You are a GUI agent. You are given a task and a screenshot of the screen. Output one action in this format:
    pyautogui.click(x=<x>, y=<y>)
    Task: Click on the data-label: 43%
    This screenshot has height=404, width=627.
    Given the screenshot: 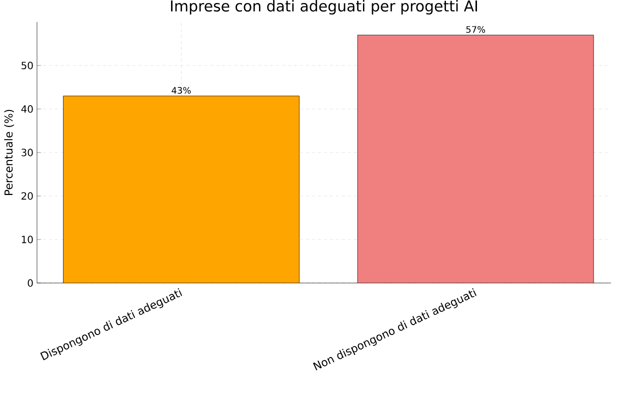 What is the action you would take?
    pyautogui.click(x=181, y=90)
    